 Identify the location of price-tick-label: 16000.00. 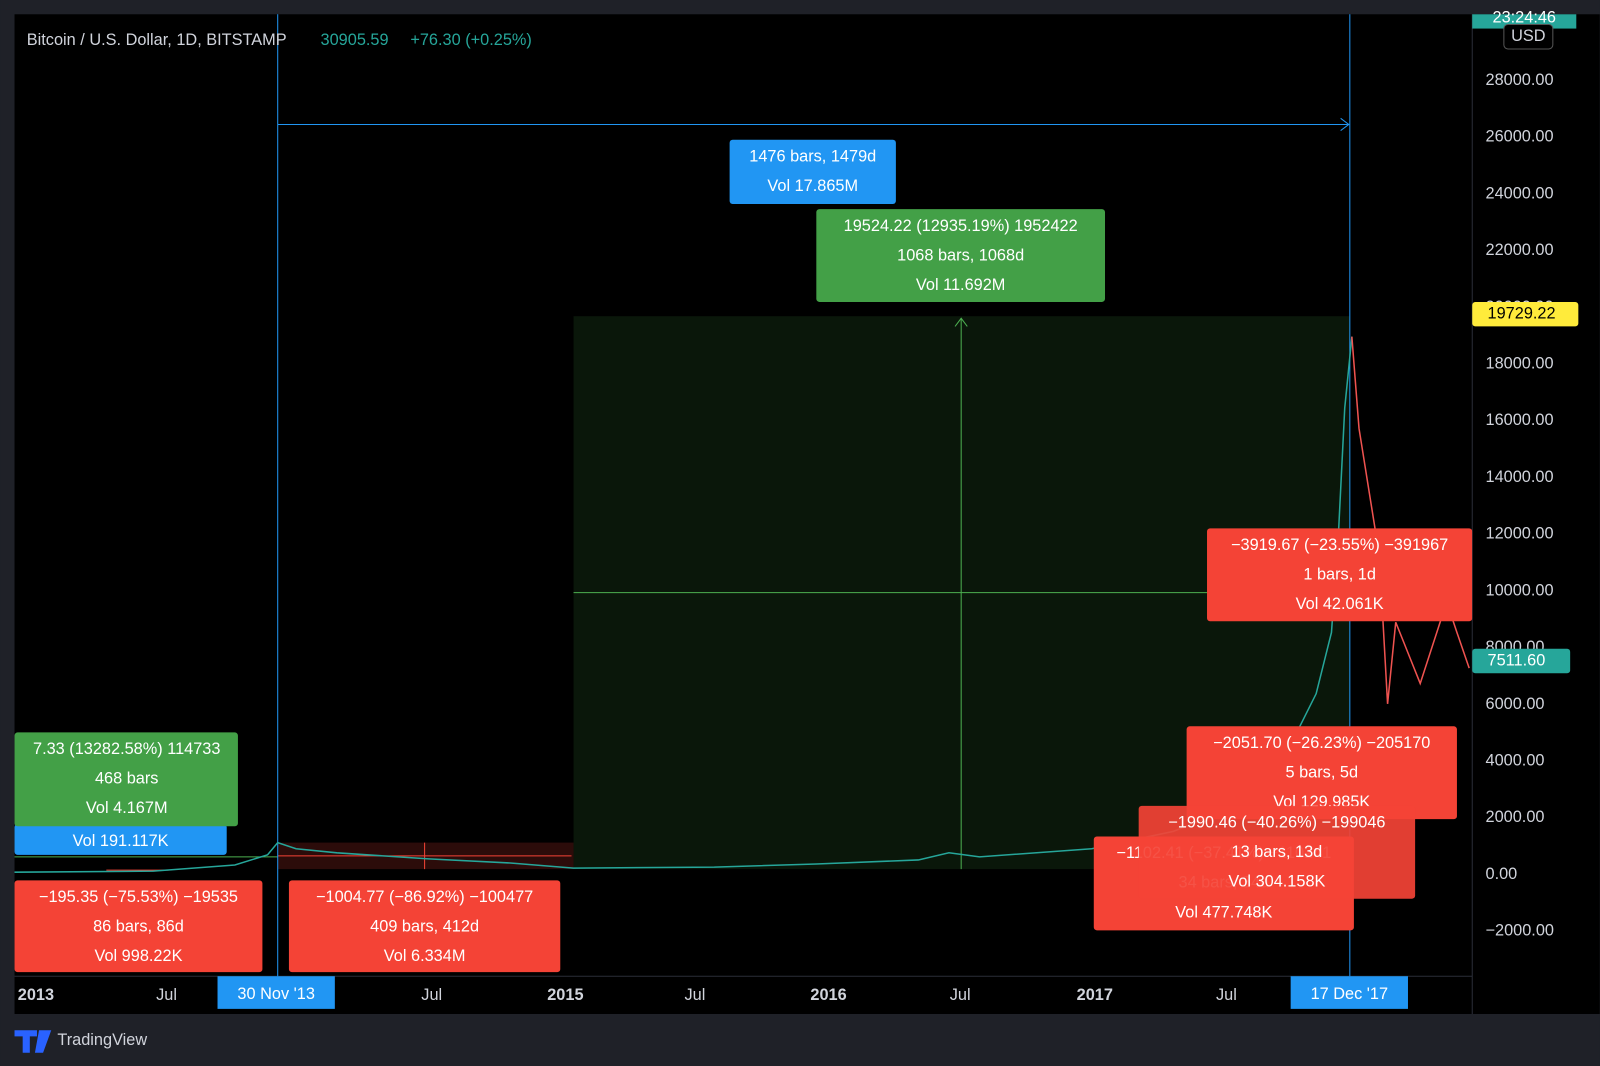
(1520, 420).